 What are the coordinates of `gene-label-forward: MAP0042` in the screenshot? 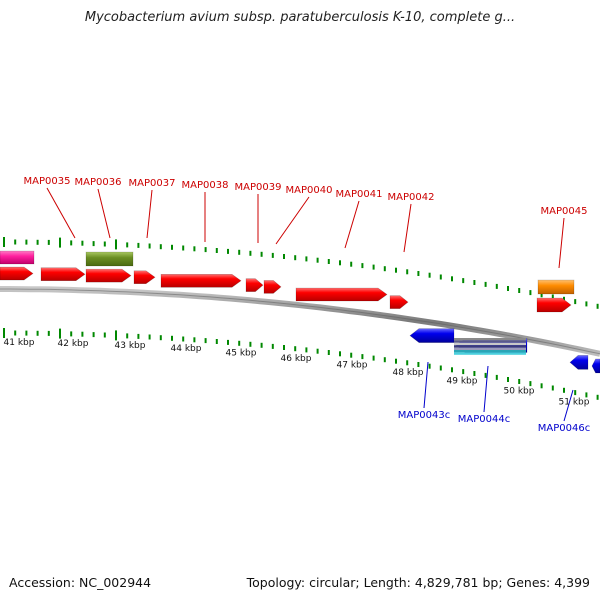 It's located at (411, 197).